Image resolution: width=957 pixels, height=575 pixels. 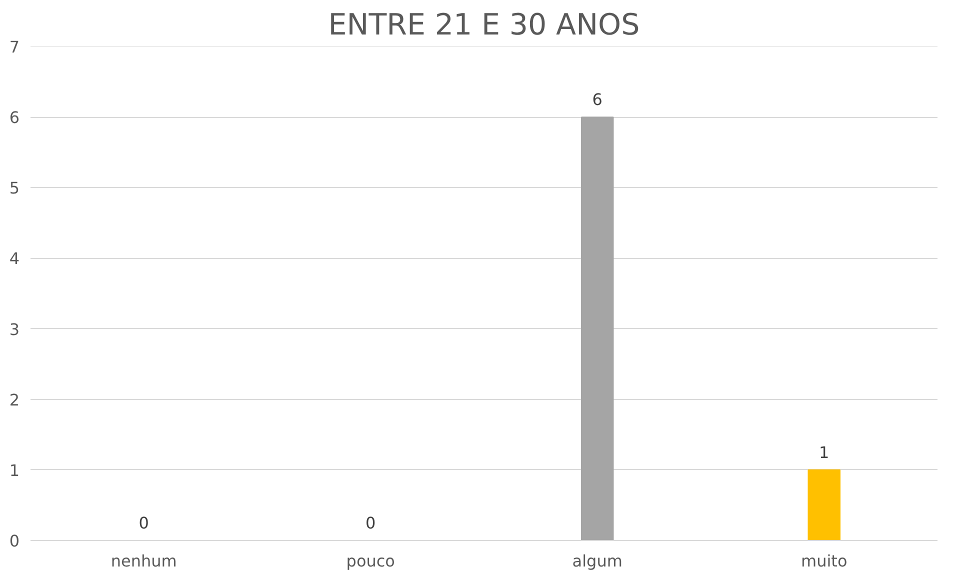 I want to click on y-tick-label: 3, so click(x=14, y=329).